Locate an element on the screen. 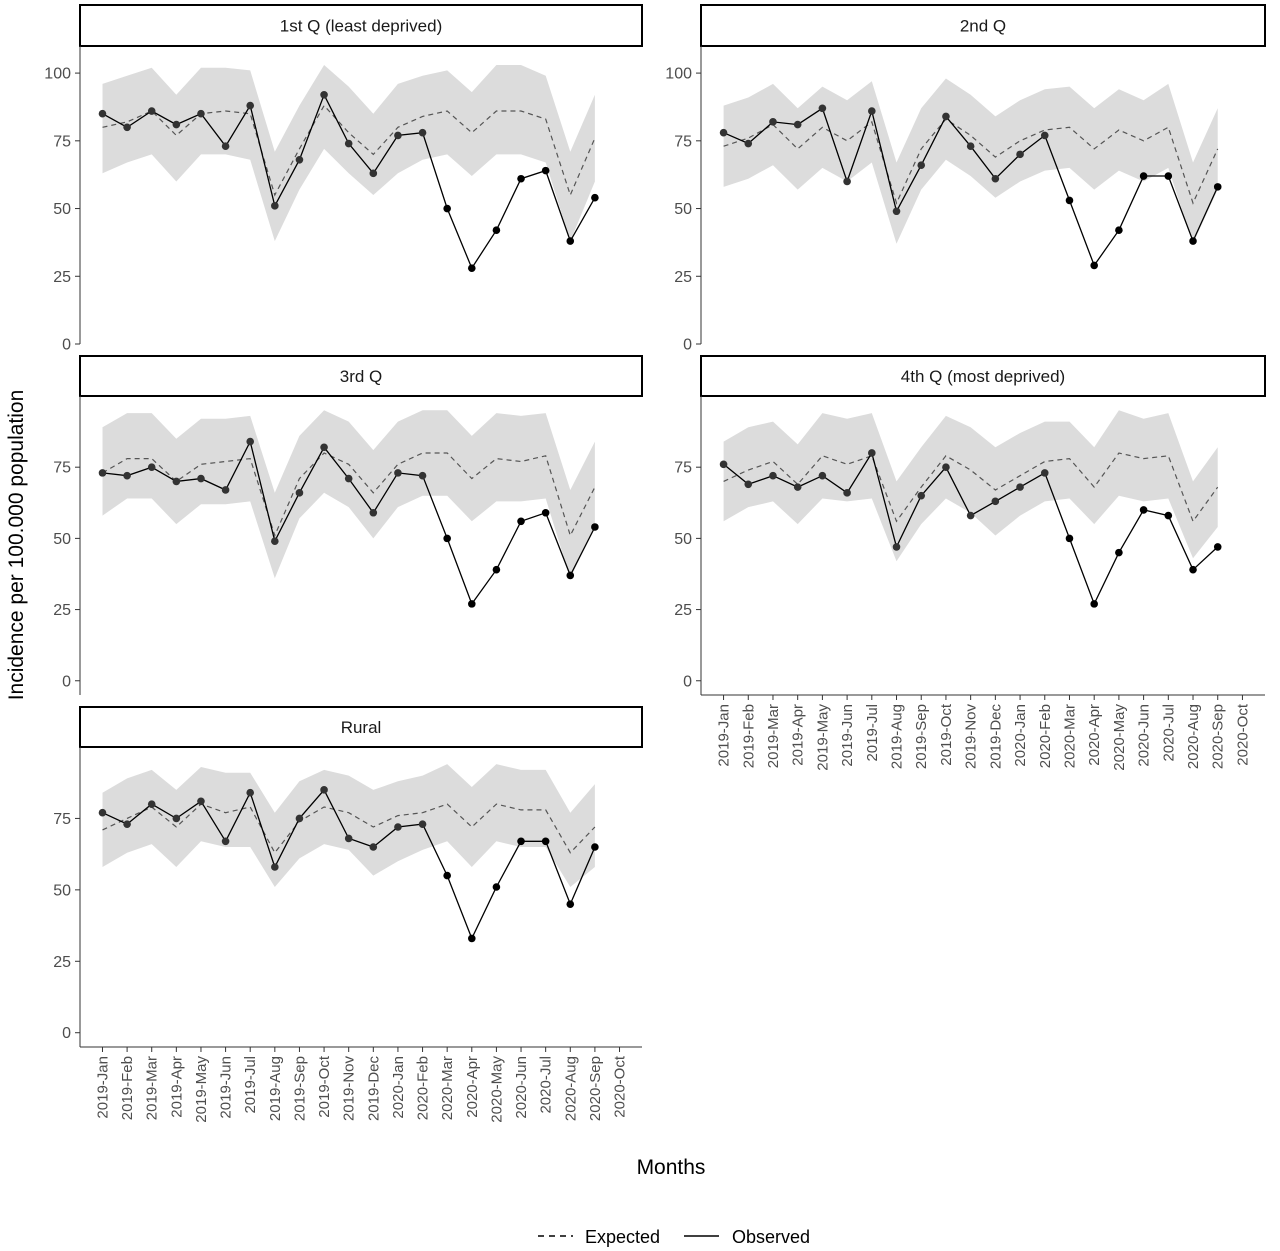  x-tick-label: 2019-Mar is located at coordinates (152, 1088).